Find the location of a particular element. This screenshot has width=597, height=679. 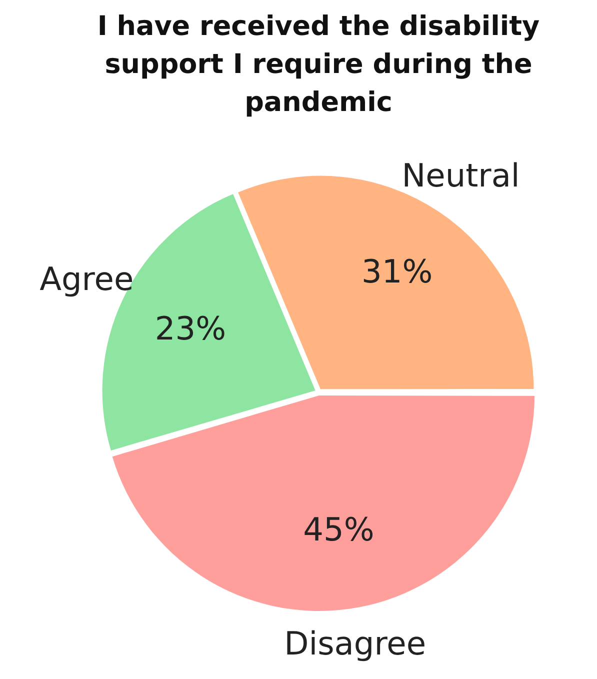

slice-label: Neutral is located at coordinates (461, 175).